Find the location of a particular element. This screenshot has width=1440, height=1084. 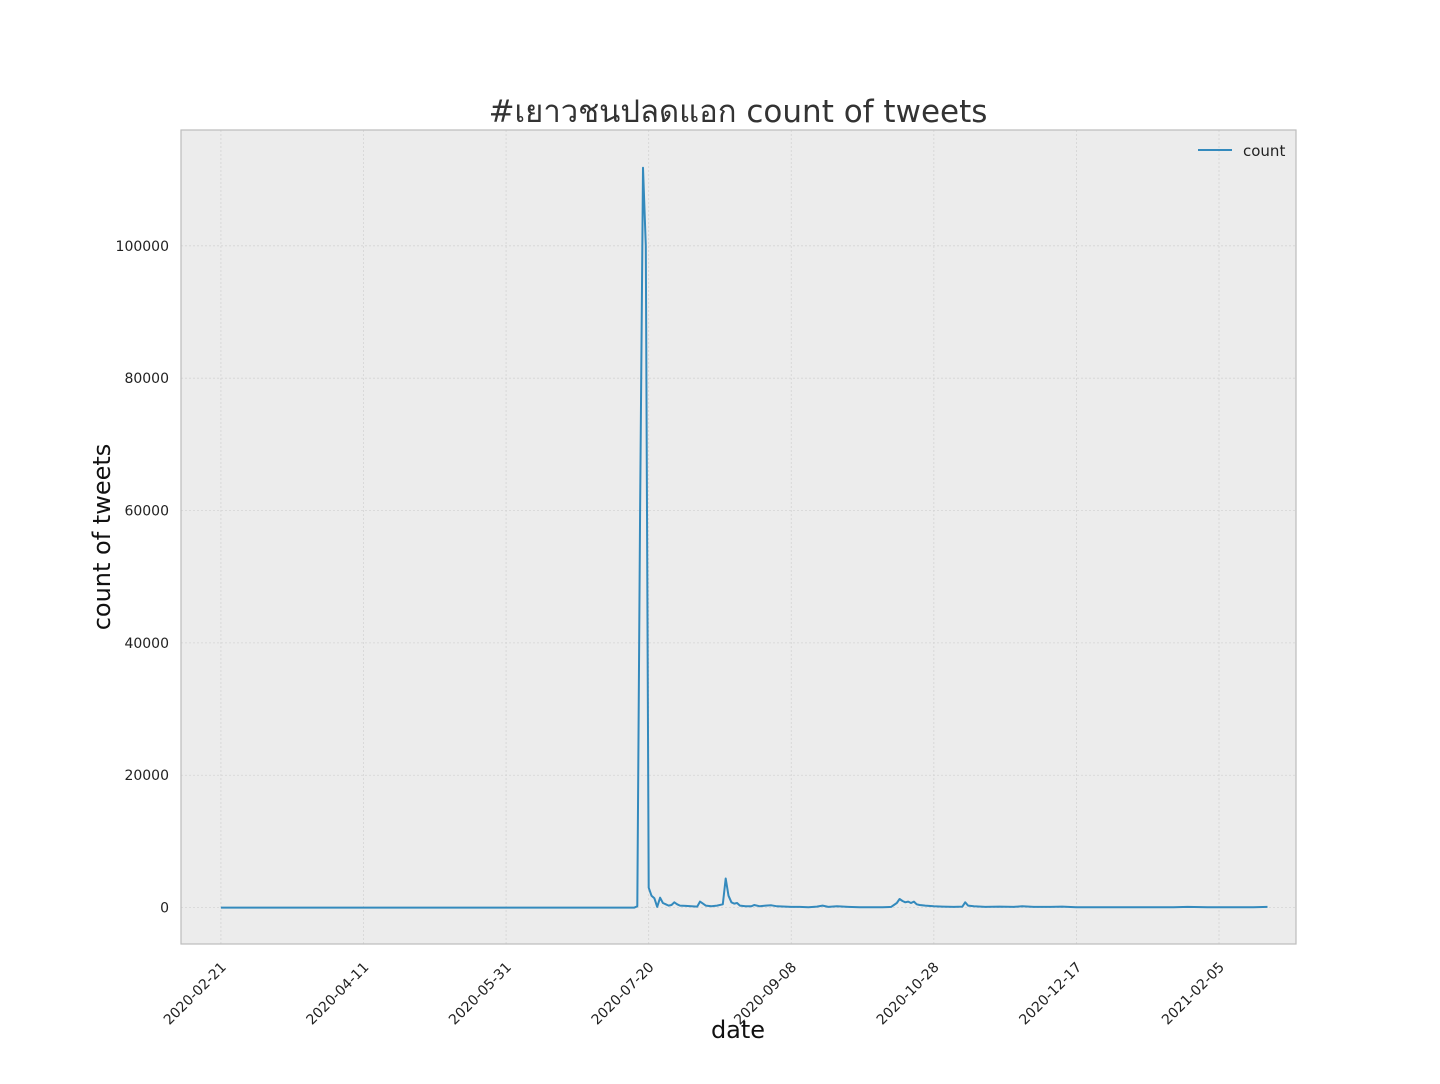

y-tick-label: 40000 is located at coordinates (146, 644).